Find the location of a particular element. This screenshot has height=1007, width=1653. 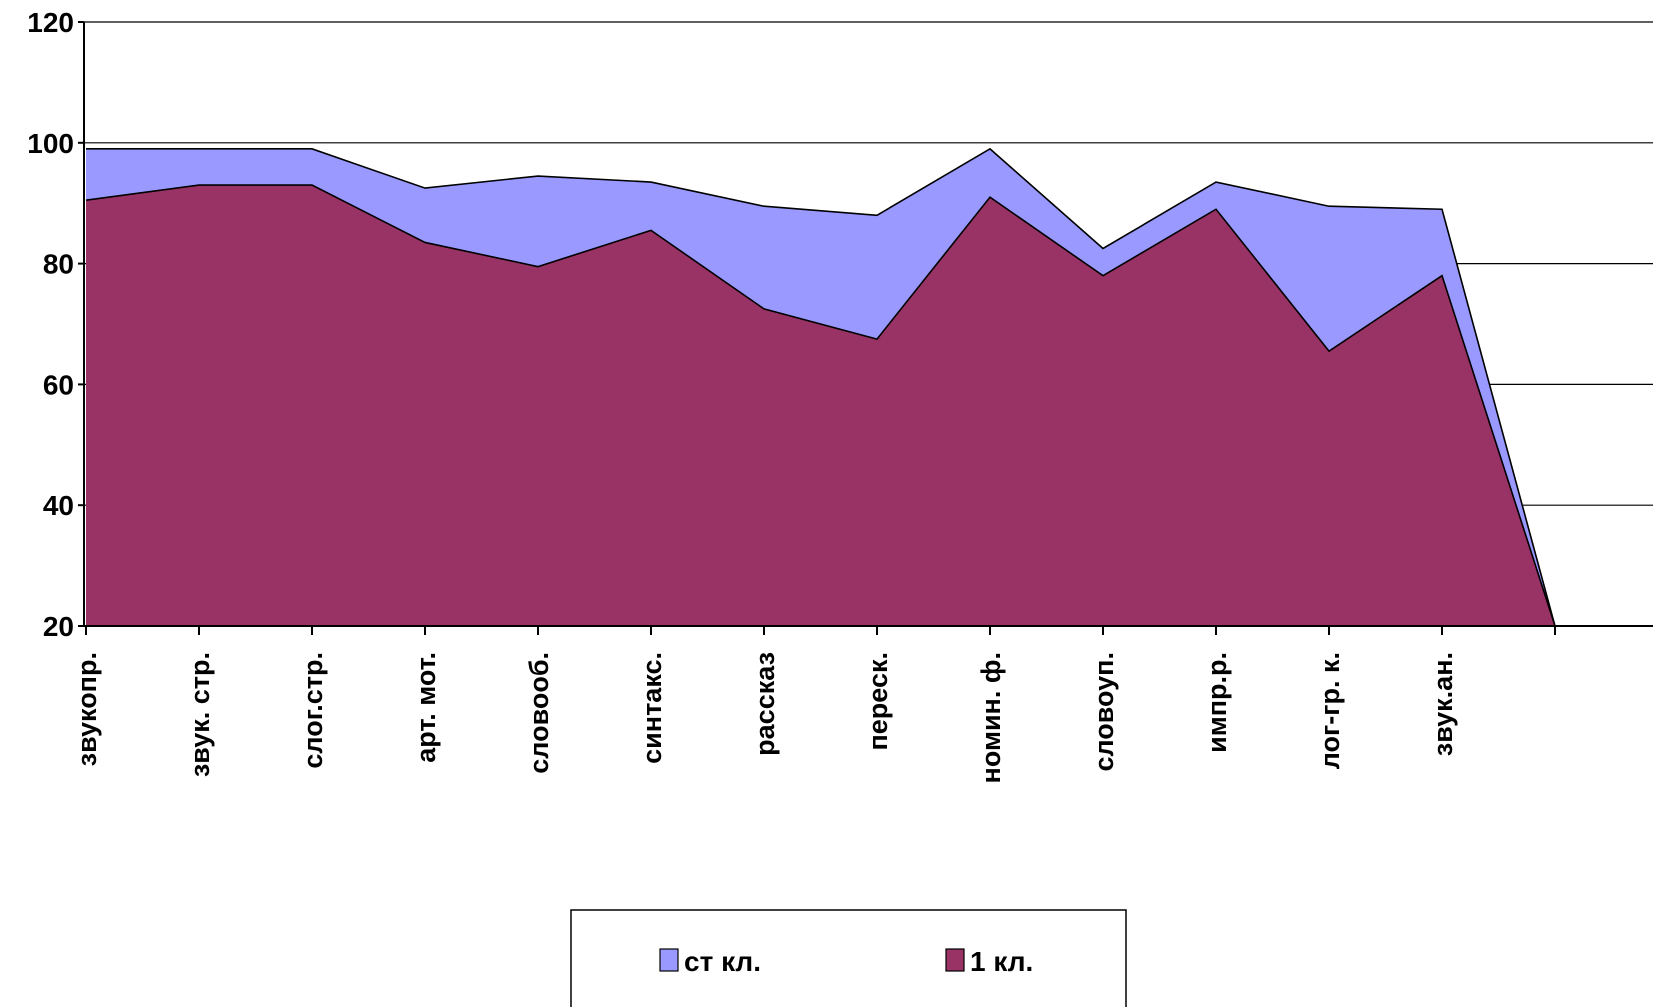

x-tick-label-3: арт. мот. is located at coordinates (426, 707).